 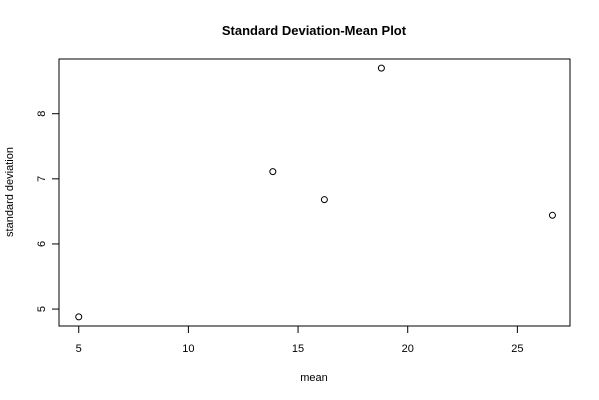 What do you see at coordinates (42, 244) in the screenshot?
I see `y-tick-label-1: 6` at bounding box center [42, 244].